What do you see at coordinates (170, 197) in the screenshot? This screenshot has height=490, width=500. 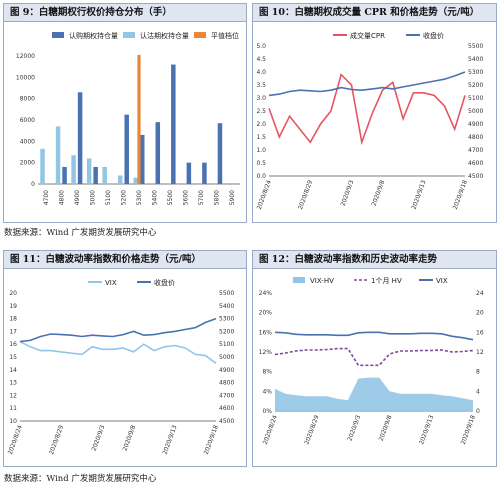 I see `x-tick-label: 5500` at bounding box center [170, 197].